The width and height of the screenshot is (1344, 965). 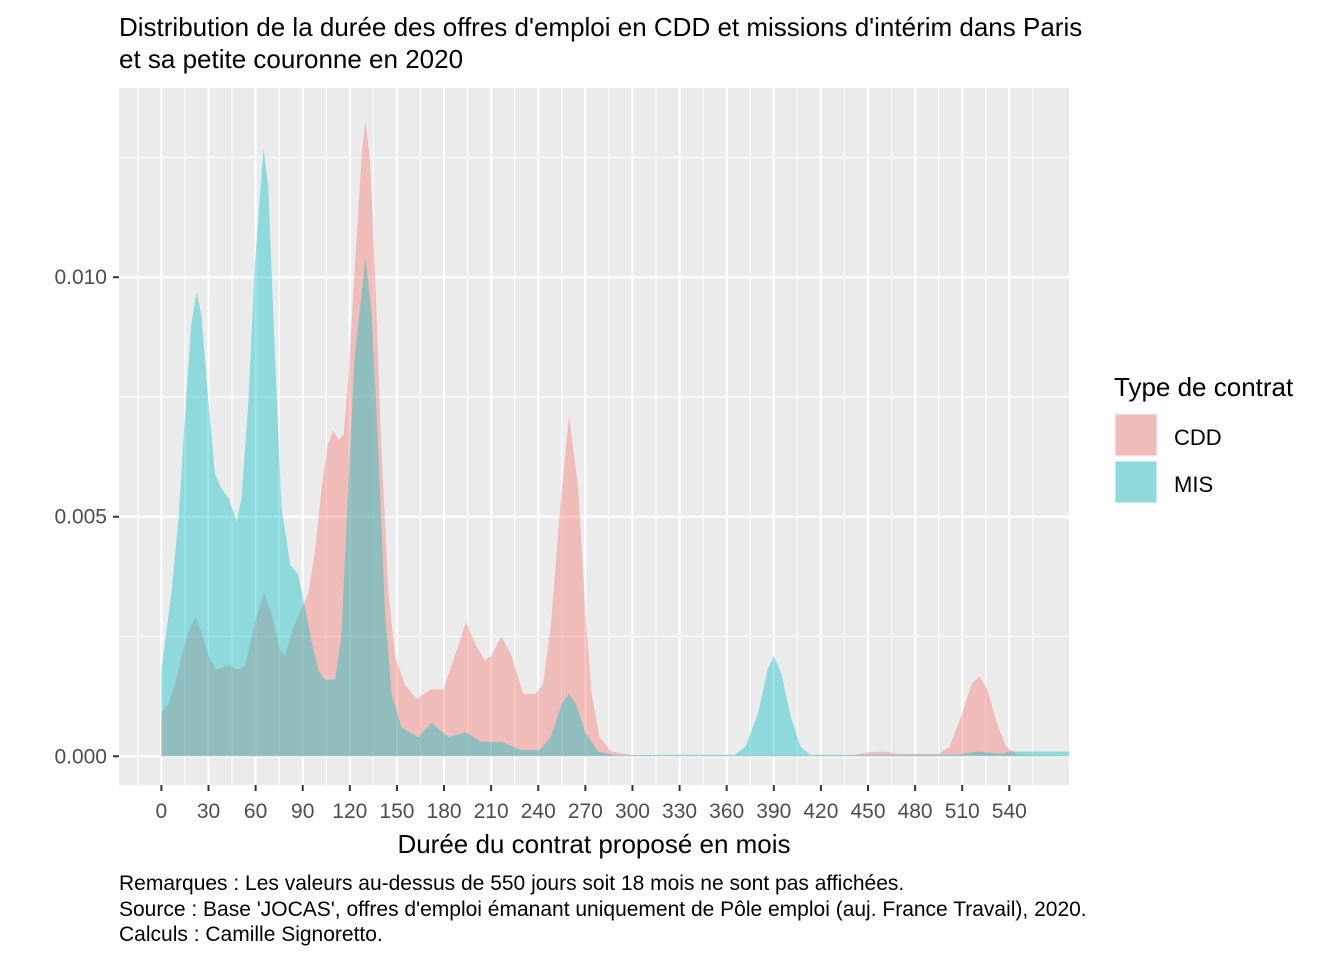 What do you see at coordinates (162, 811) in the screenshot?
I see `x-tick-label: 0` at bounding box center [162, 811].